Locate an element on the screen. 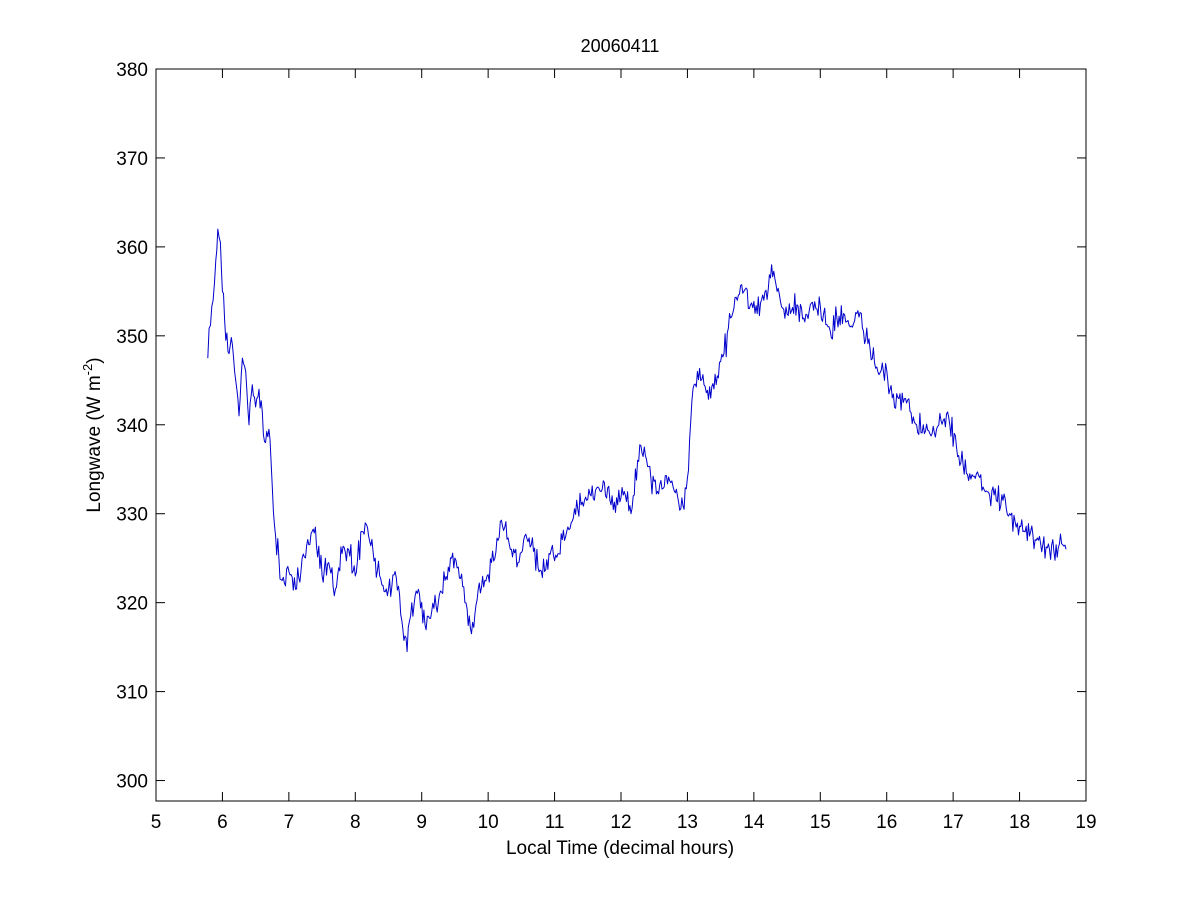 Image resolution: width=1200 pixels, height=900 pixels. x-tick-label: 16 is located at coordinates (886, 822).